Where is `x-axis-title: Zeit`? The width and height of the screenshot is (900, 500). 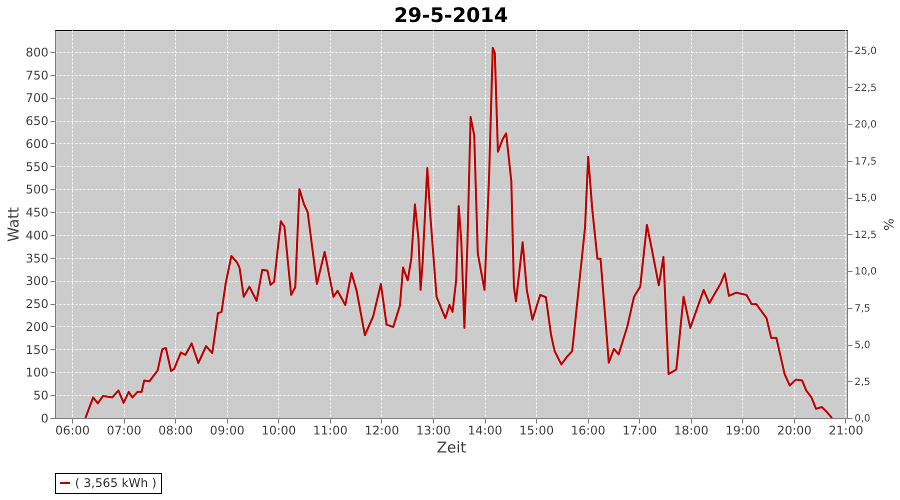
x-axis-title: Zeit is located at coordinates (451, 447).